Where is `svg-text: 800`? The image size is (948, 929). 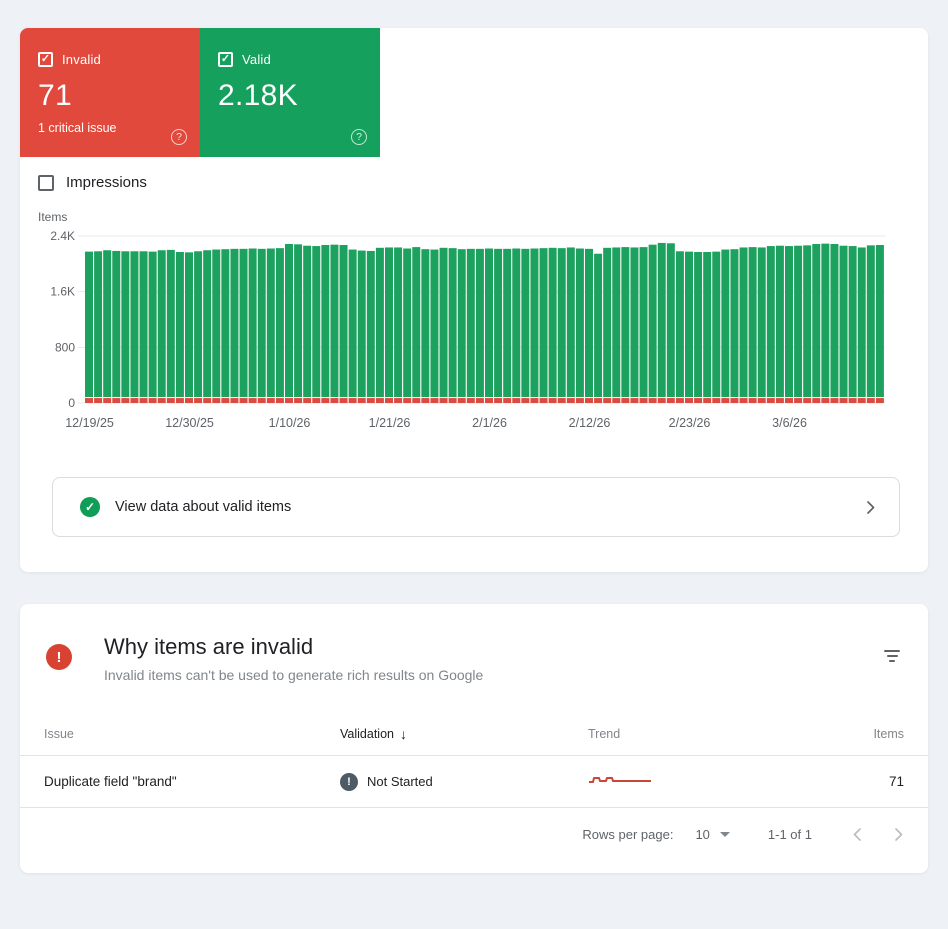
svg-text: 800 is located at coordinates (65, 347).